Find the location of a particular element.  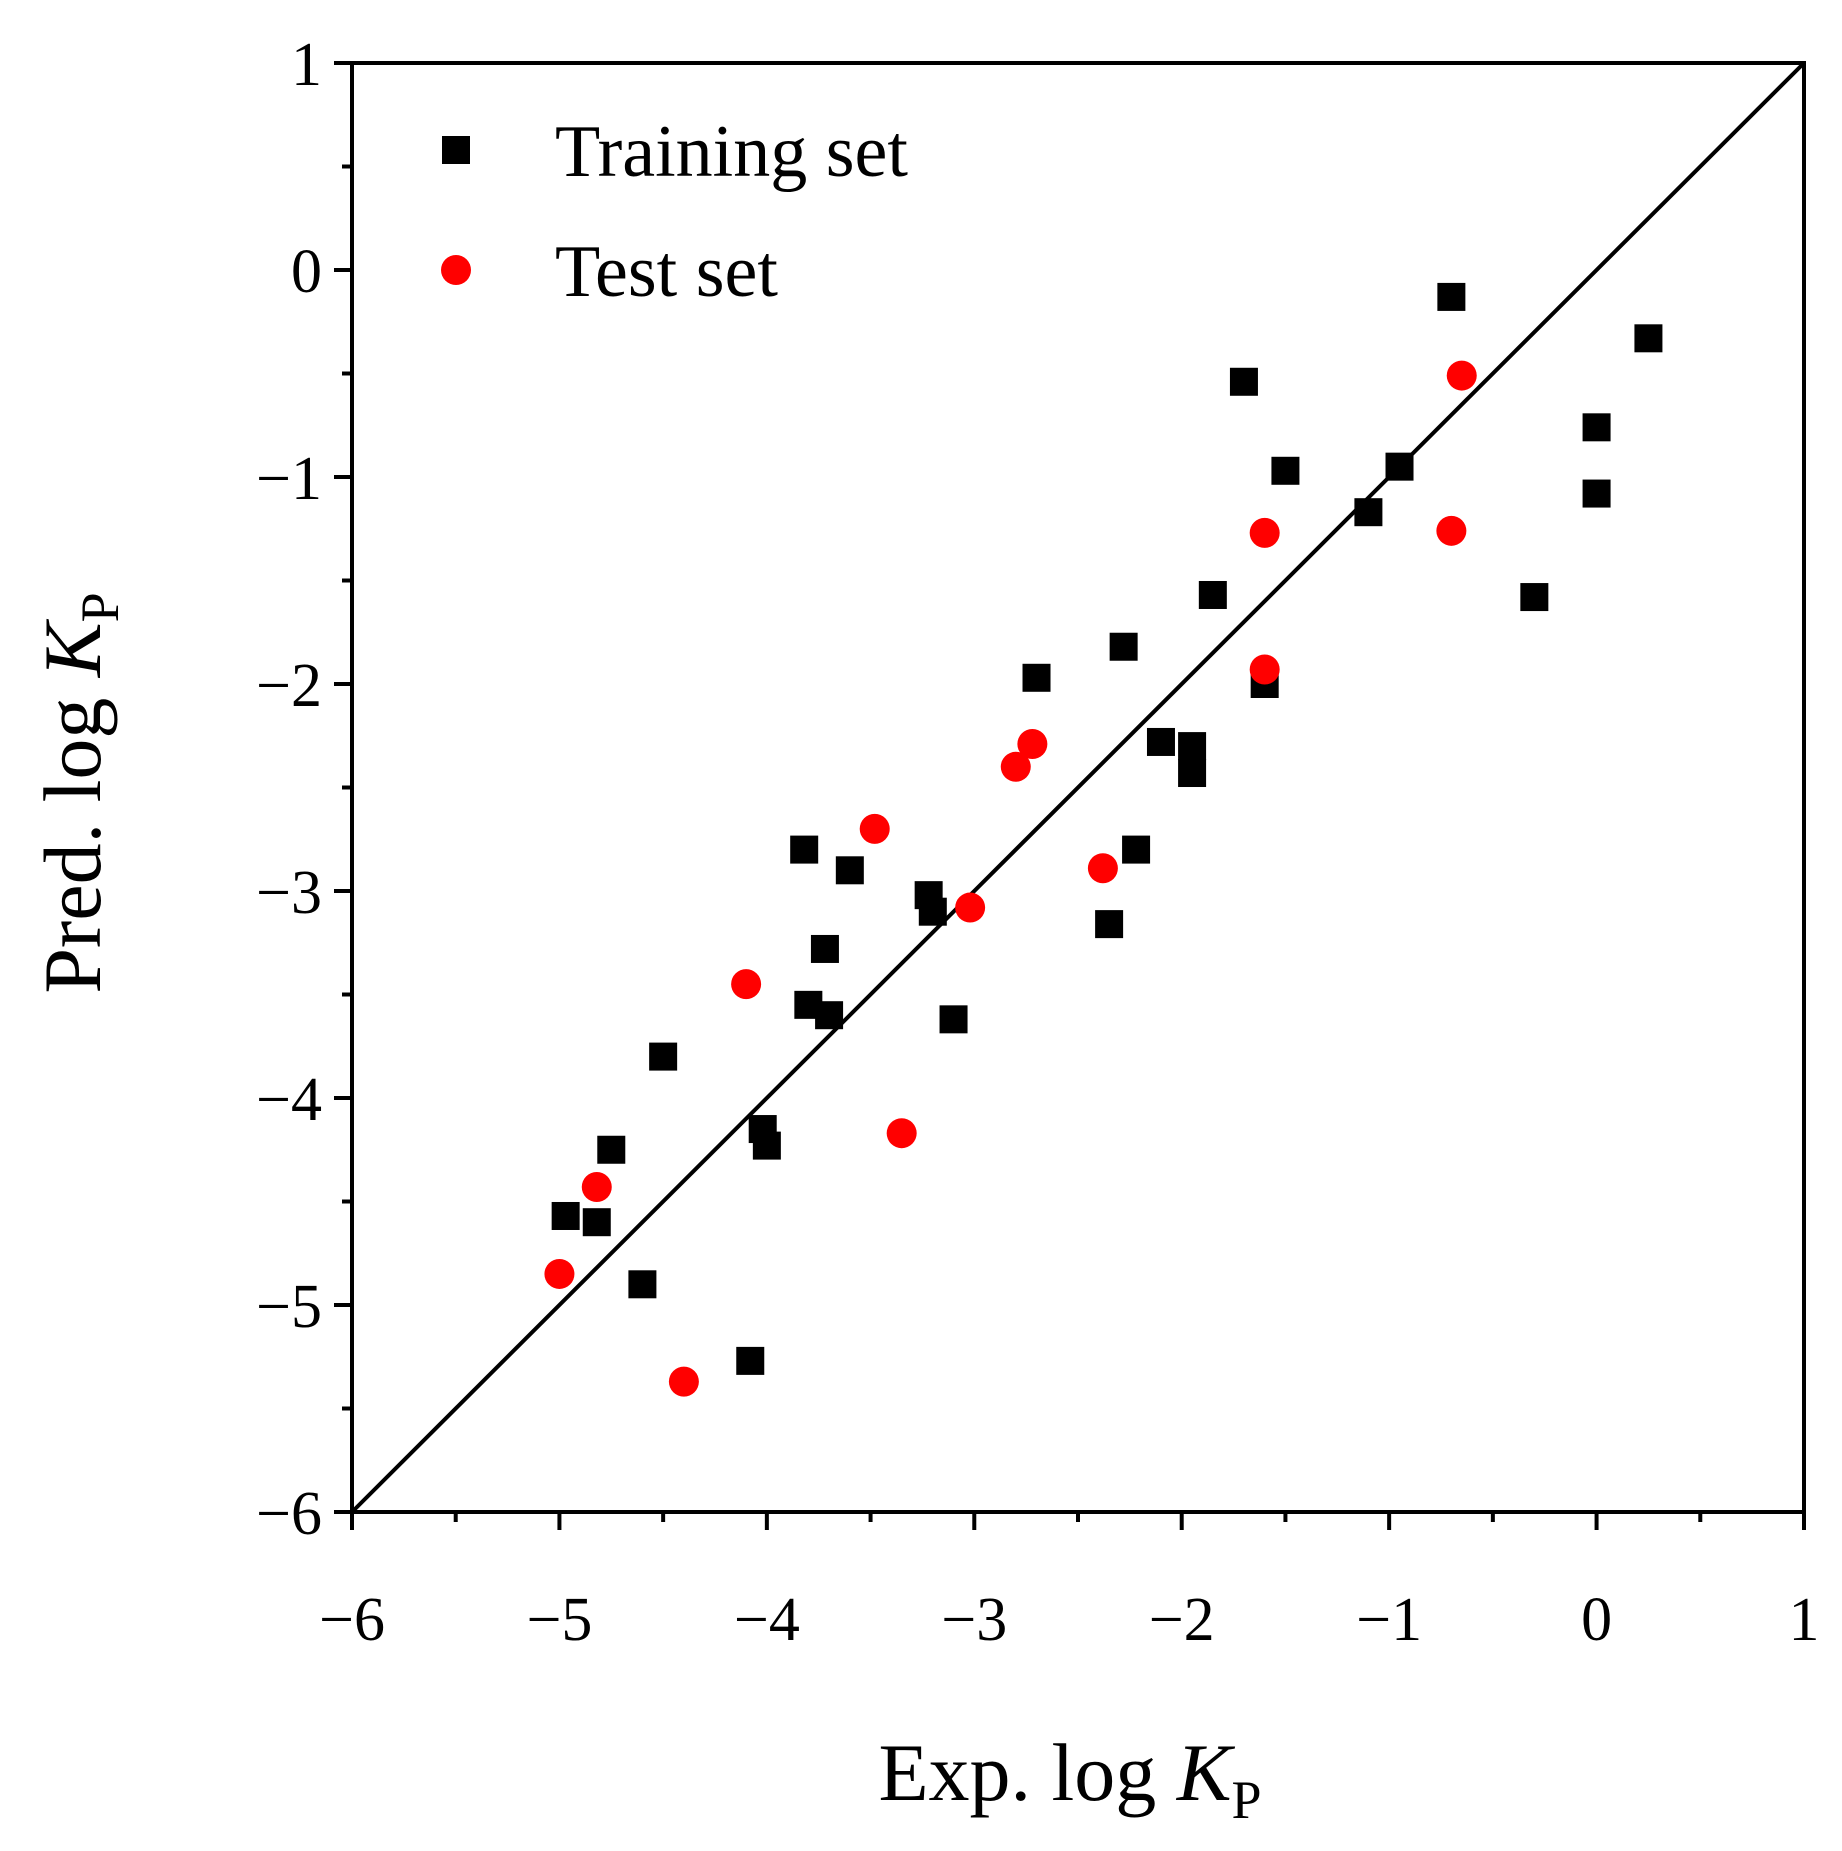

legend: Training set Test set is located at coordinates (674, 212).